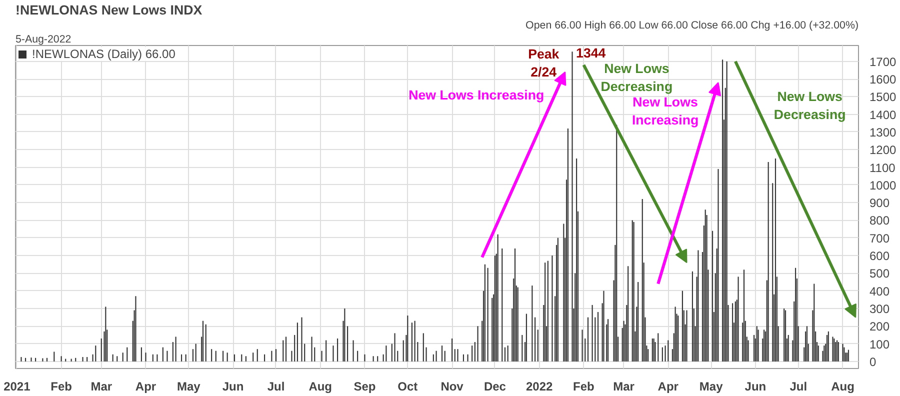 This screenshot has height=396, width=900. I want to click on x-tick-label: Oct, so click(408, 387).